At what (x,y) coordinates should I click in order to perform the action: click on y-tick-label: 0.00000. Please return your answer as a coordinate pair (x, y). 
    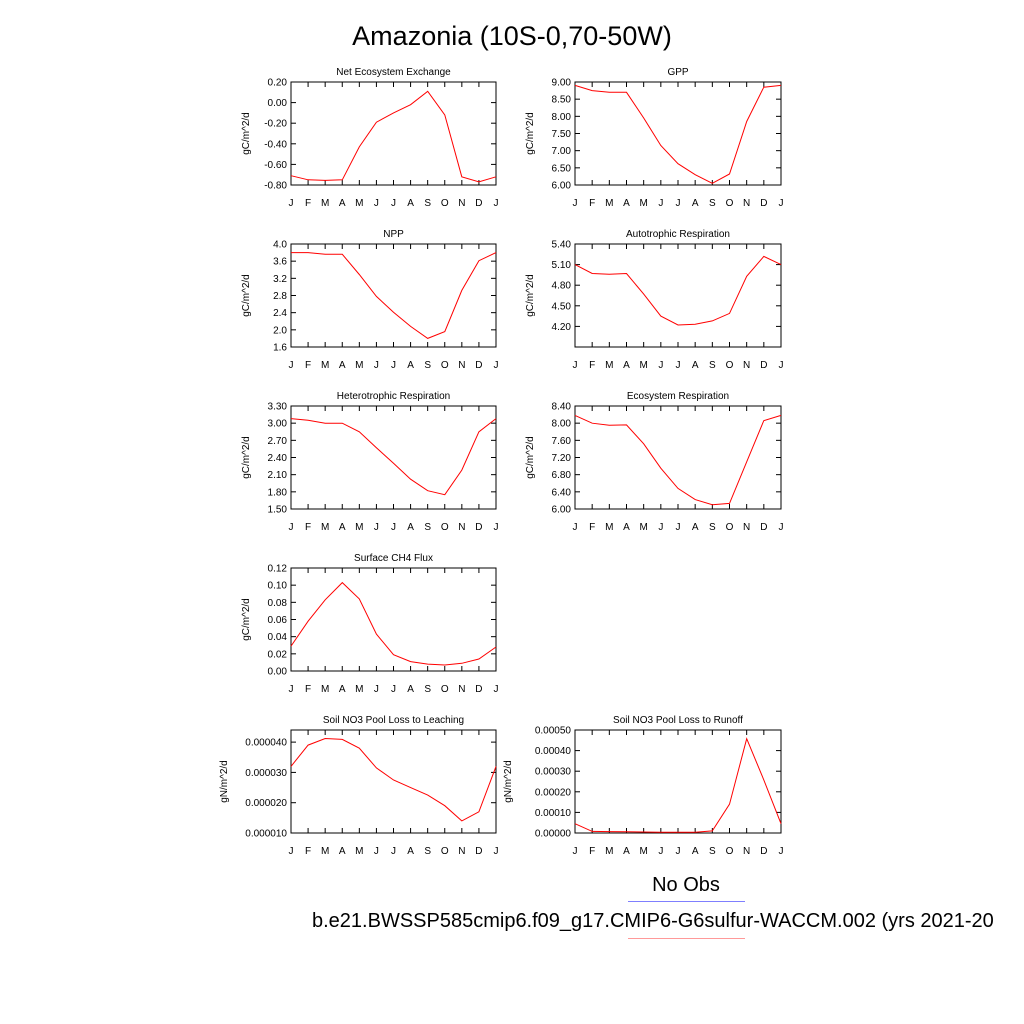
    Looking at the image, I should click on (553, 834).